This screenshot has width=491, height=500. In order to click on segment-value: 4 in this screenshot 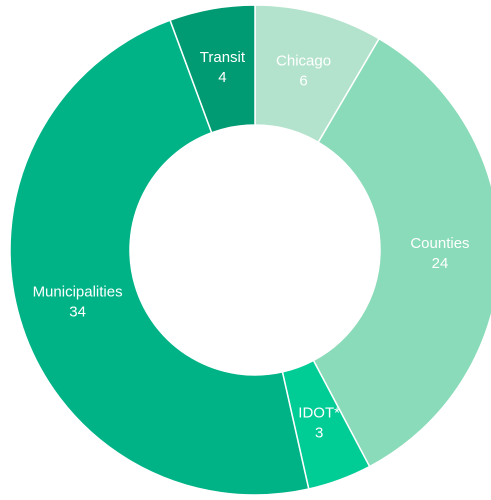, I will do `click(222, 77)`.